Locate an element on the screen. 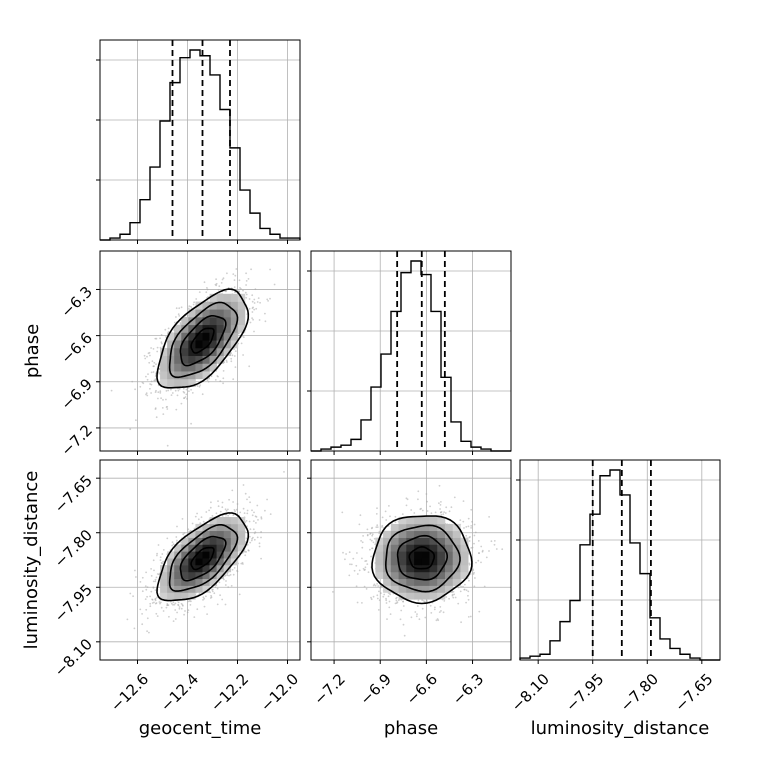 Image resolution: width=760 pixels, height=760 pixels. hist-panel-phase is located at coordinates (409, 352).